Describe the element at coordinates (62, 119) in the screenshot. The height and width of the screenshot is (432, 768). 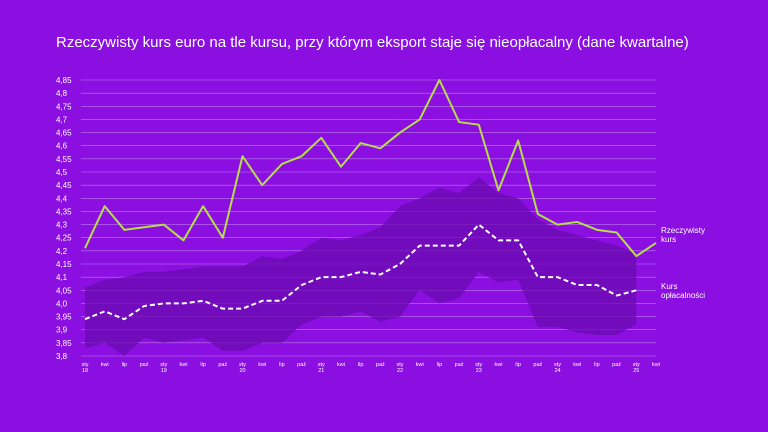
I see `y-tick-label: 4,7` at that location.